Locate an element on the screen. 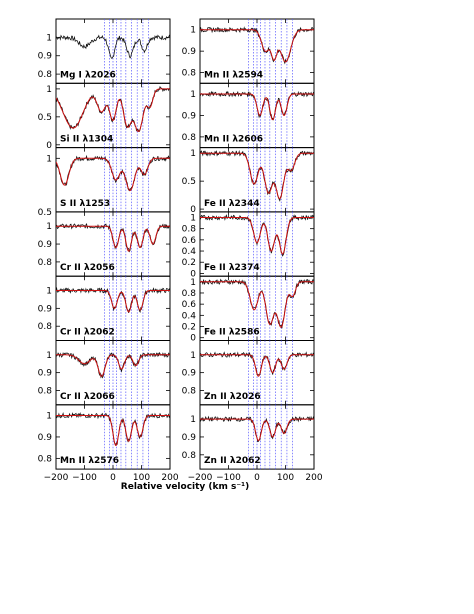 The image size is (474, 614). ion-label: Mn II λ2606 is located at coordinates (233, 140).